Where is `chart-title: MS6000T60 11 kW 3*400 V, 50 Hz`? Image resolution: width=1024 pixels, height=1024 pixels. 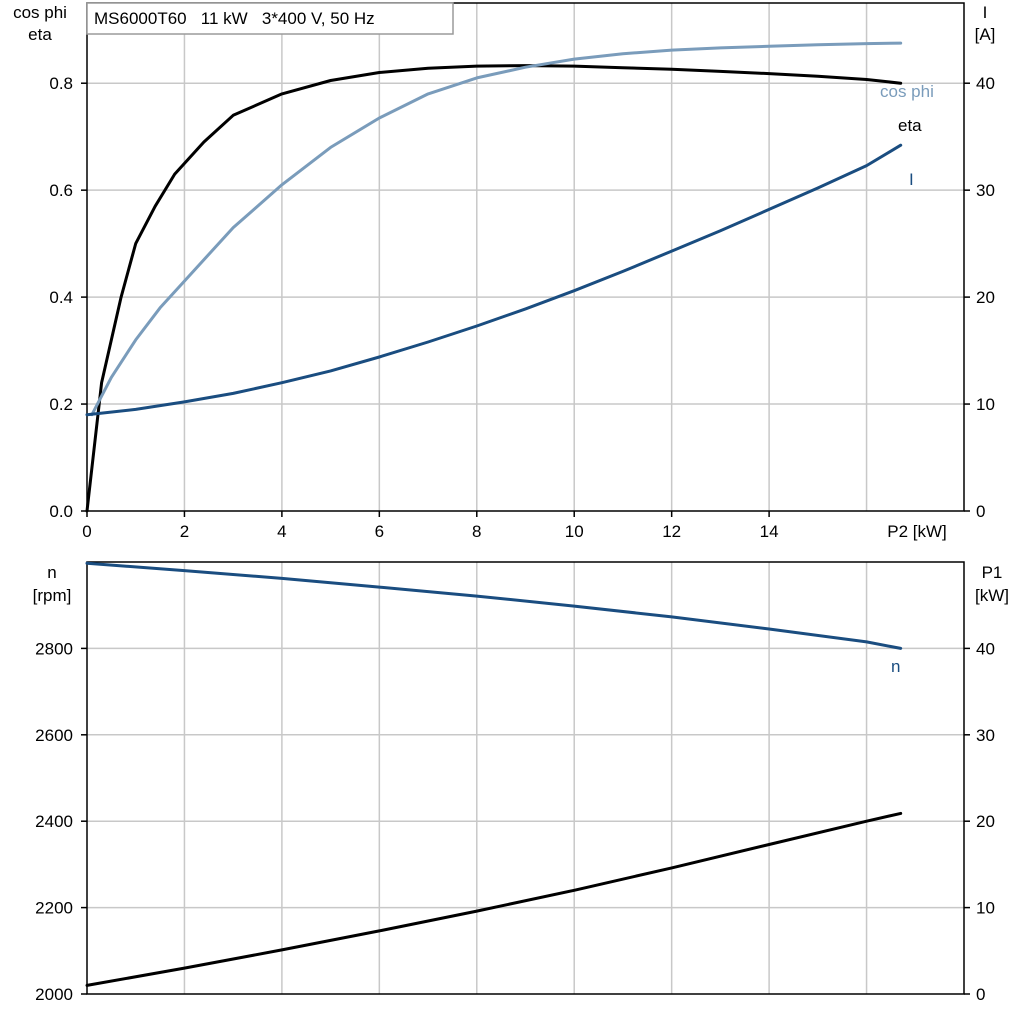 chart-title: MS6000T60 11 kW 3*400 V, 50 Hz is located at coordinates (234, 18).